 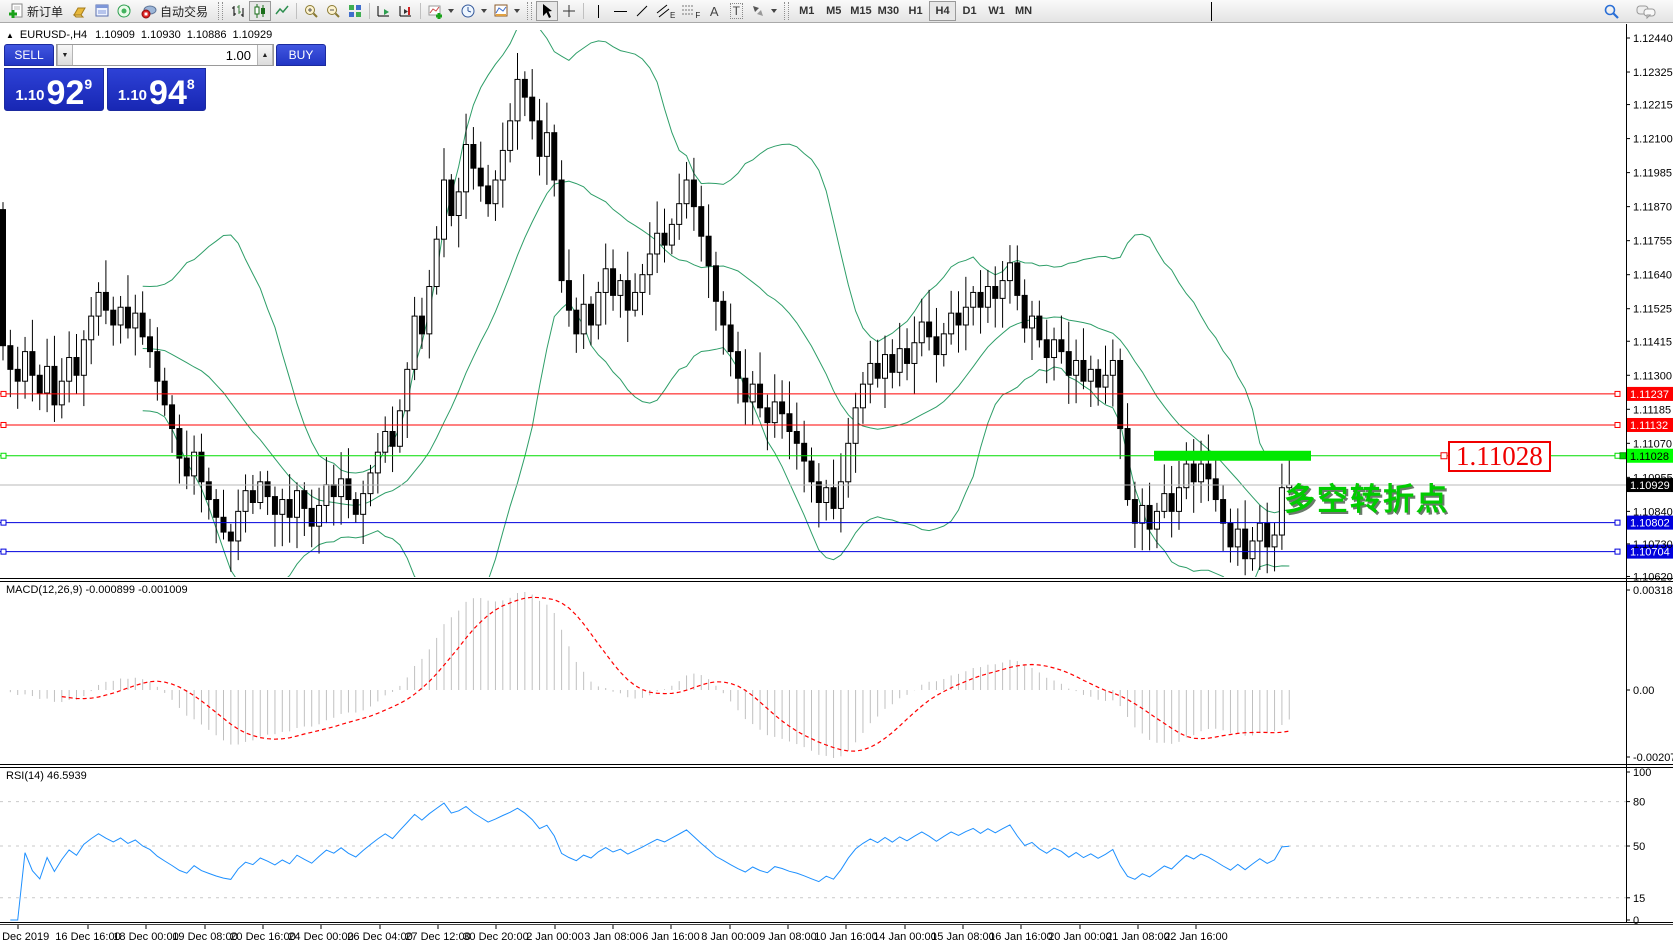 I want to click on market-watch-button, so click(x=80, y=11).